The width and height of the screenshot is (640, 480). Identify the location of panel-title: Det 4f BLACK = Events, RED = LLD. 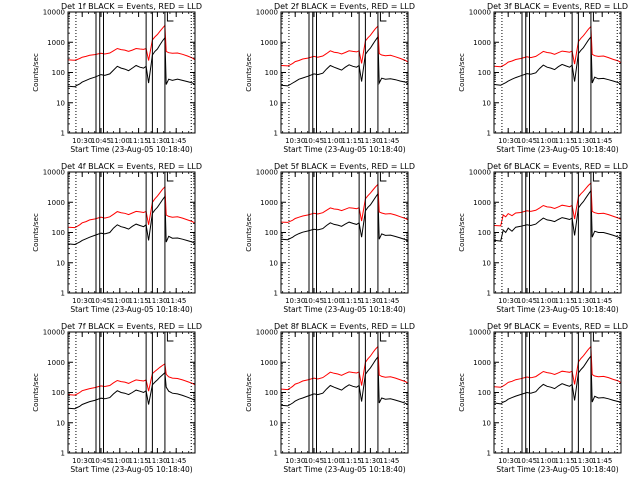
(131, 166).